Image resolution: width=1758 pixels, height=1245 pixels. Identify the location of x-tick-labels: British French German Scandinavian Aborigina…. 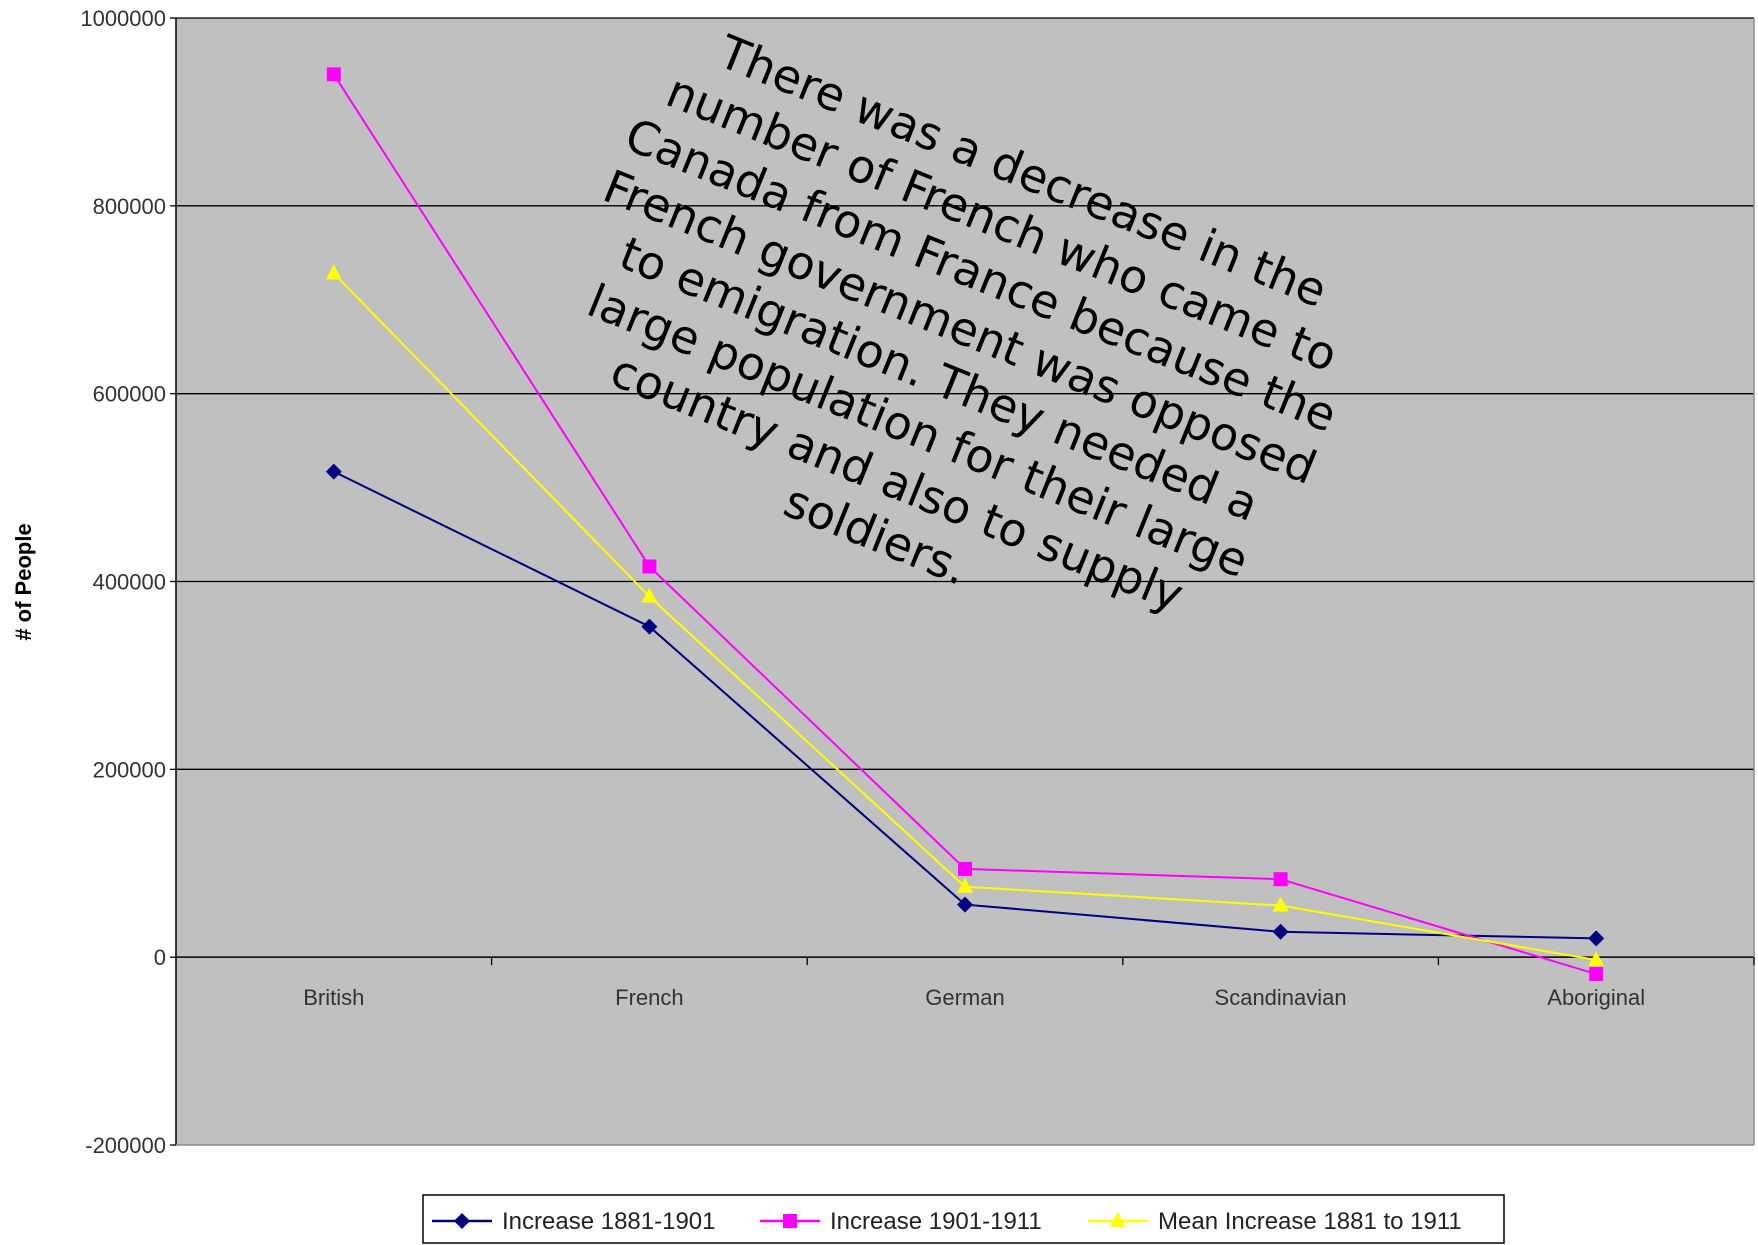
(974, 997).